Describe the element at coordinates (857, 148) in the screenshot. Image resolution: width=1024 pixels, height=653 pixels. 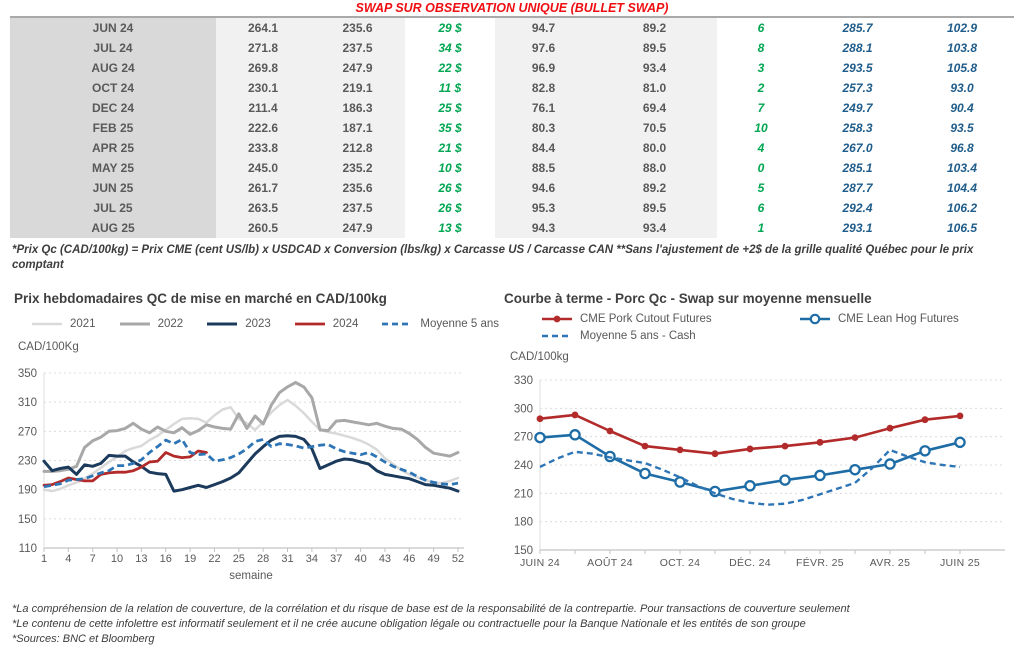
I see `table-value-cell: 267.0` at that location.